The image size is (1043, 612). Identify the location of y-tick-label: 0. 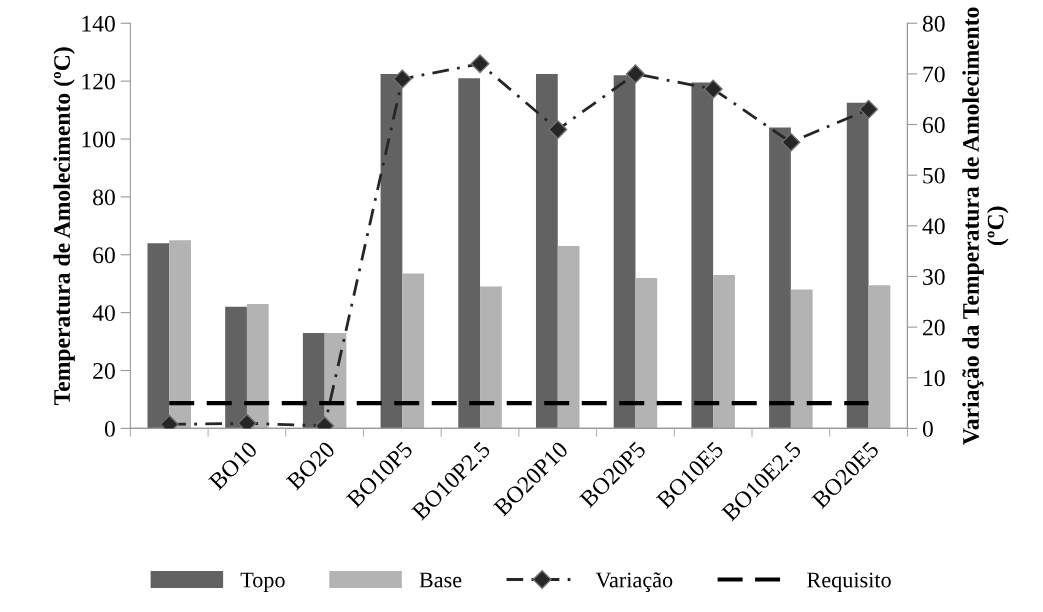
(109, 428).